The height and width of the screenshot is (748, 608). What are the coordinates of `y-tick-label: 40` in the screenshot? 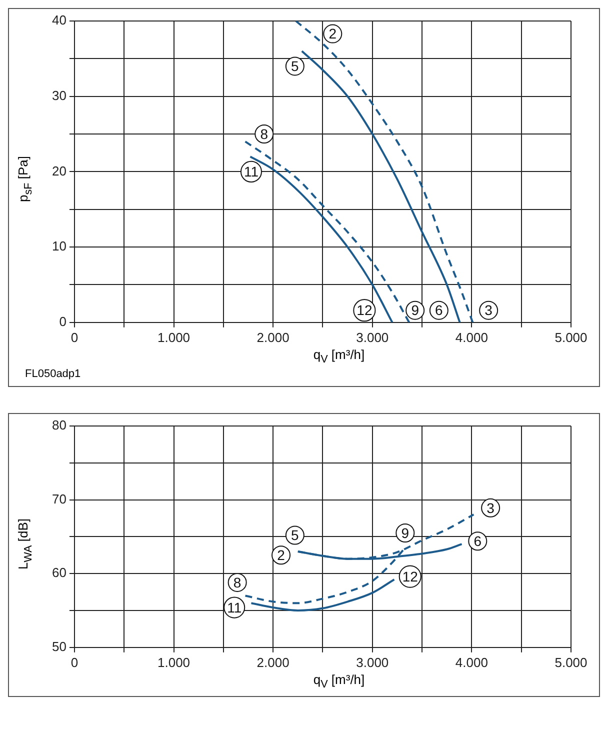 It's located at (59, 20).